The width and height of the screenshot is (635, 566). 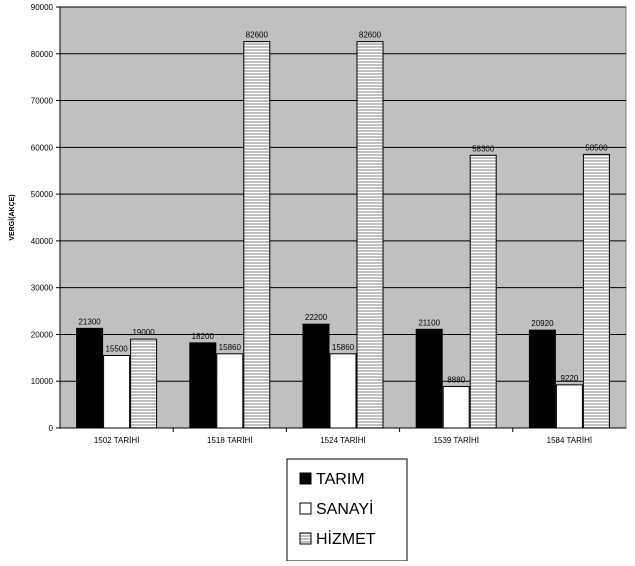 I want to click on data-label: 15500, so click(x=116, y=348).